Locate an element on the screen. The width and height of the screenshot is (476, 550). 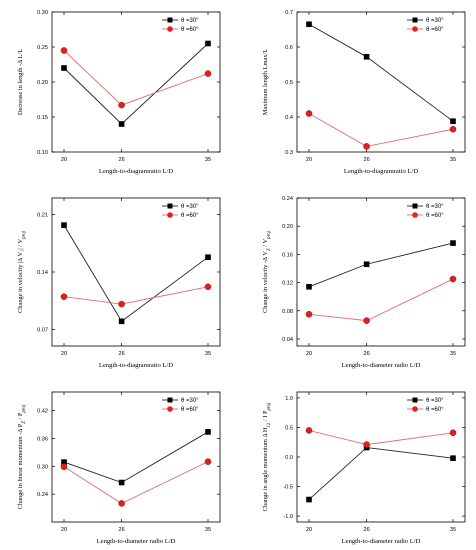
y-tick-label: 0.25 is located at coordinates (42, 48).